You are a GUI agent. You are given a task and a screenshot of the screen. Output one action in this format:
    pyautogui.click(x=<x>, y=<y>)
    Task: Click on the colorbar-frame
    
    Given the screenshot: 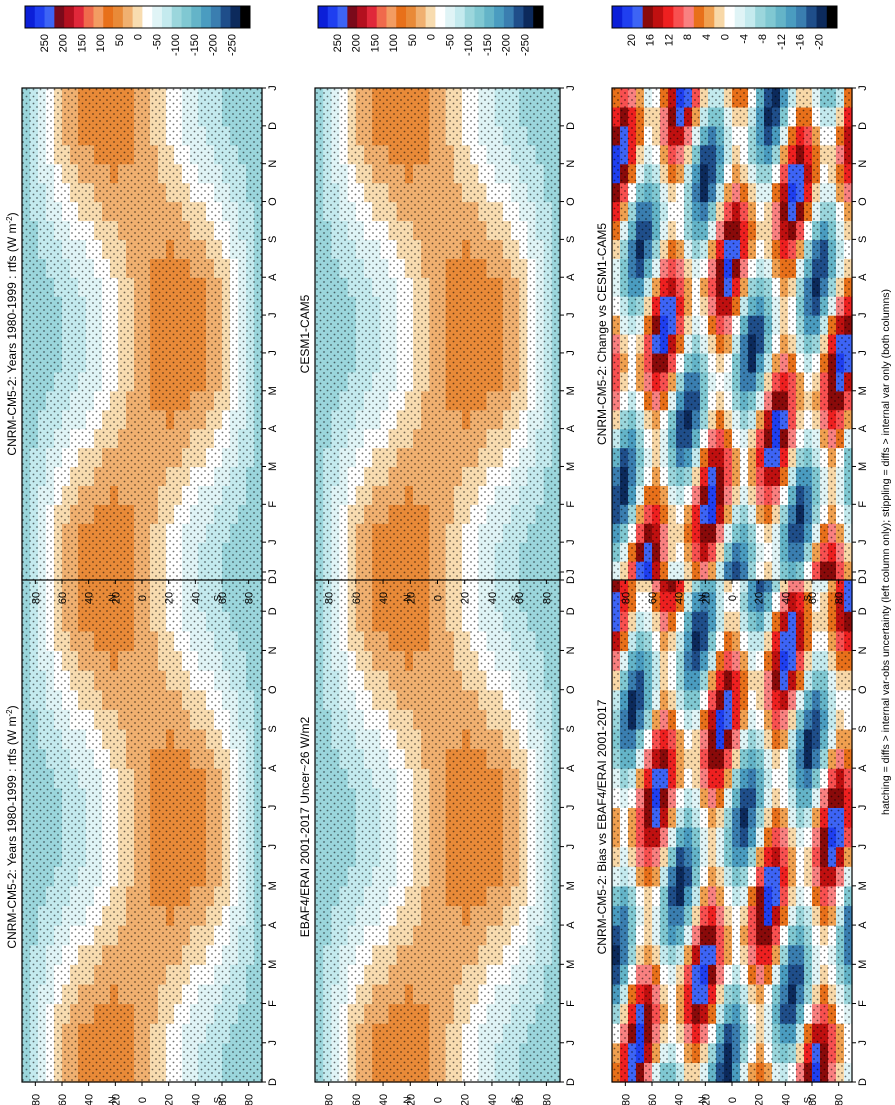 What is the action you would take?
    pyautogui.click(x=137, y=17)
    